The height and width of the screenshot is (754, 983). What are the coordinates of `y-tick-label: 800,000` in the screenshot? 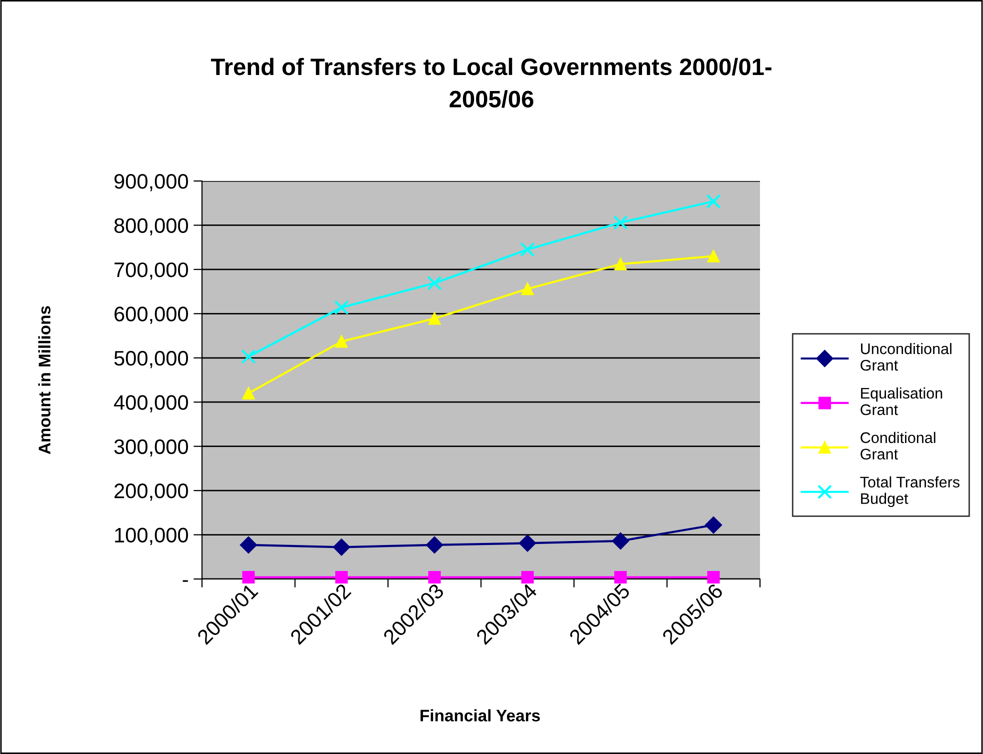 It's located at (151, 227).